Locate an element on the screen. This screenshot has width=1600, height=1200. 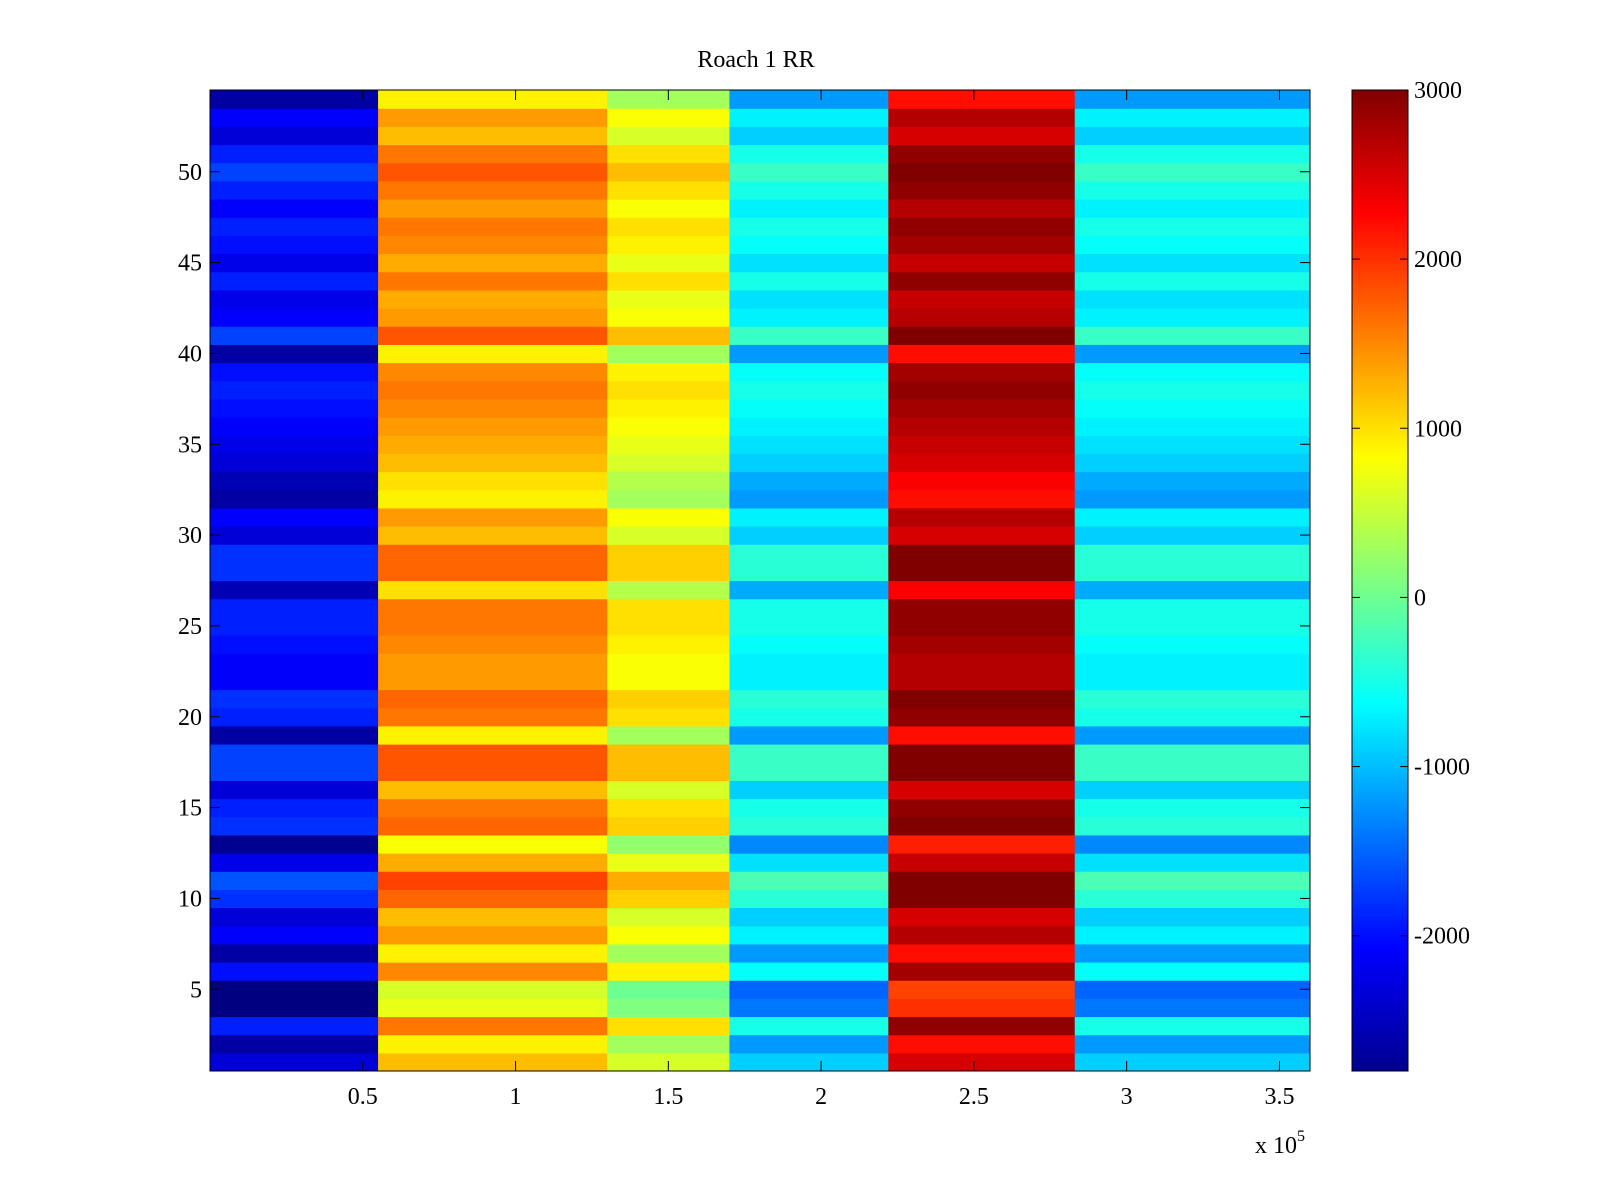
colorbar-tick-label: 0 is located at coordinates (1420, 598).